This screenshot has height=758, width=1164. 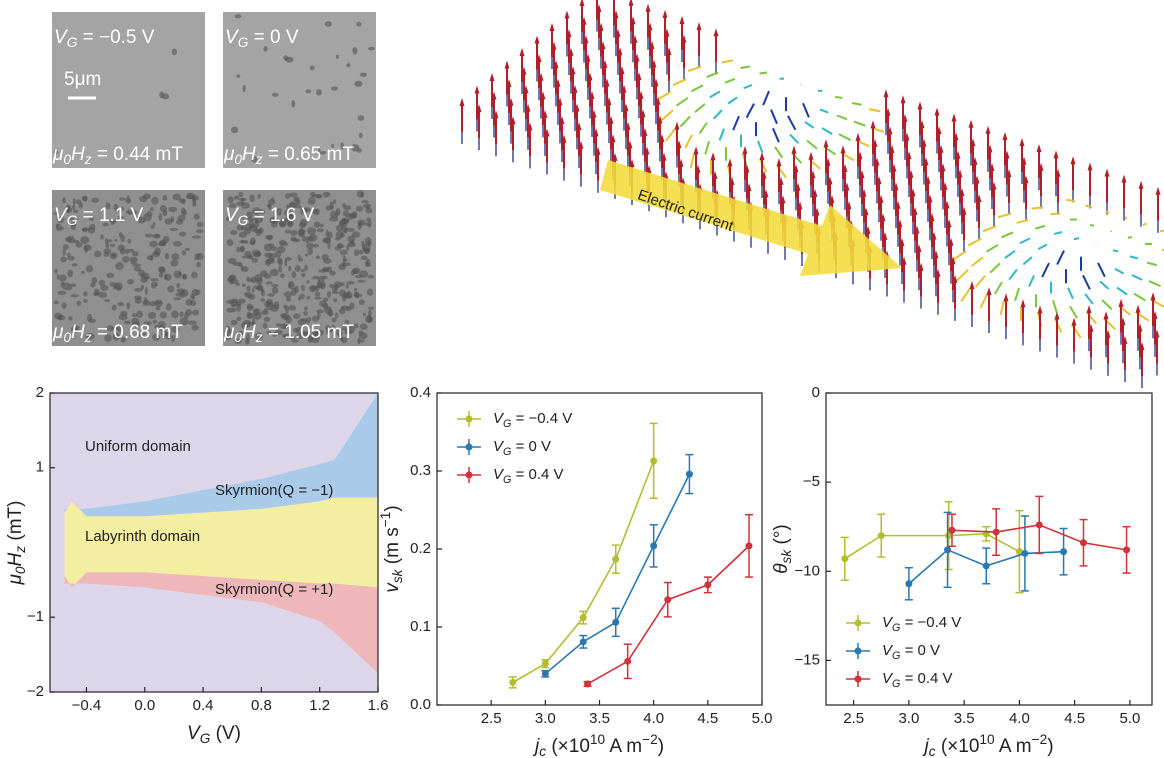 What do you see at coordinates (599, 718) in the screenshot?
I see `x-tick-label: 3.5` at bounding box center [599, 718].